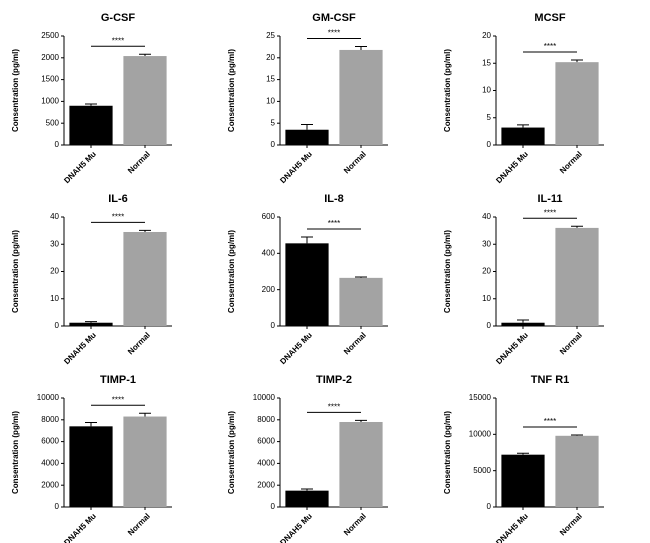 The height and width of the screenshot is (543, 650). What do you see at coordinates (549, 18) in the screenshot?
I see `chart-title: MCSF` at bounding box center [549, 18].